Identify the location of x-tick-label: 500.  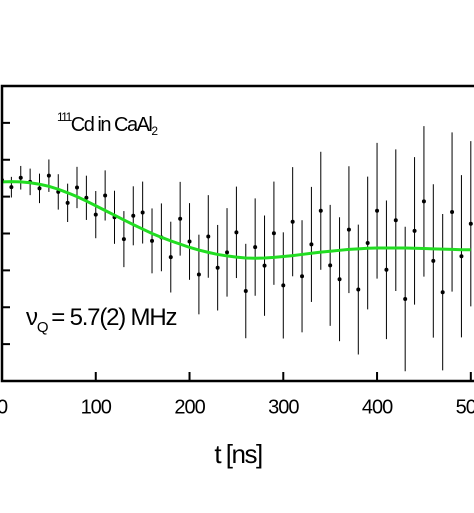
(465, 407).